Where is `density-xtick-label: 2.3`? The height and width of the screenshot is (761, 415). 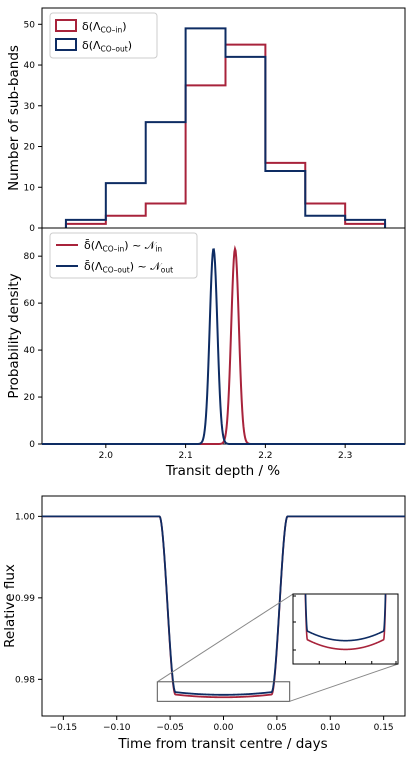 density-xtick-label: 2.3 is located at coordinates (345, 456).